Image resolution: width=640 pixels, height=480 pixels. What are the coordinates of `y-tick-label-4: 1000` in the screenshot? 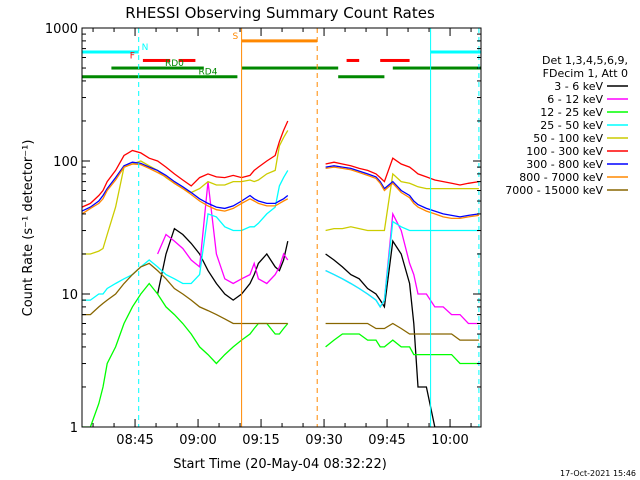 It's located at (61, 29).